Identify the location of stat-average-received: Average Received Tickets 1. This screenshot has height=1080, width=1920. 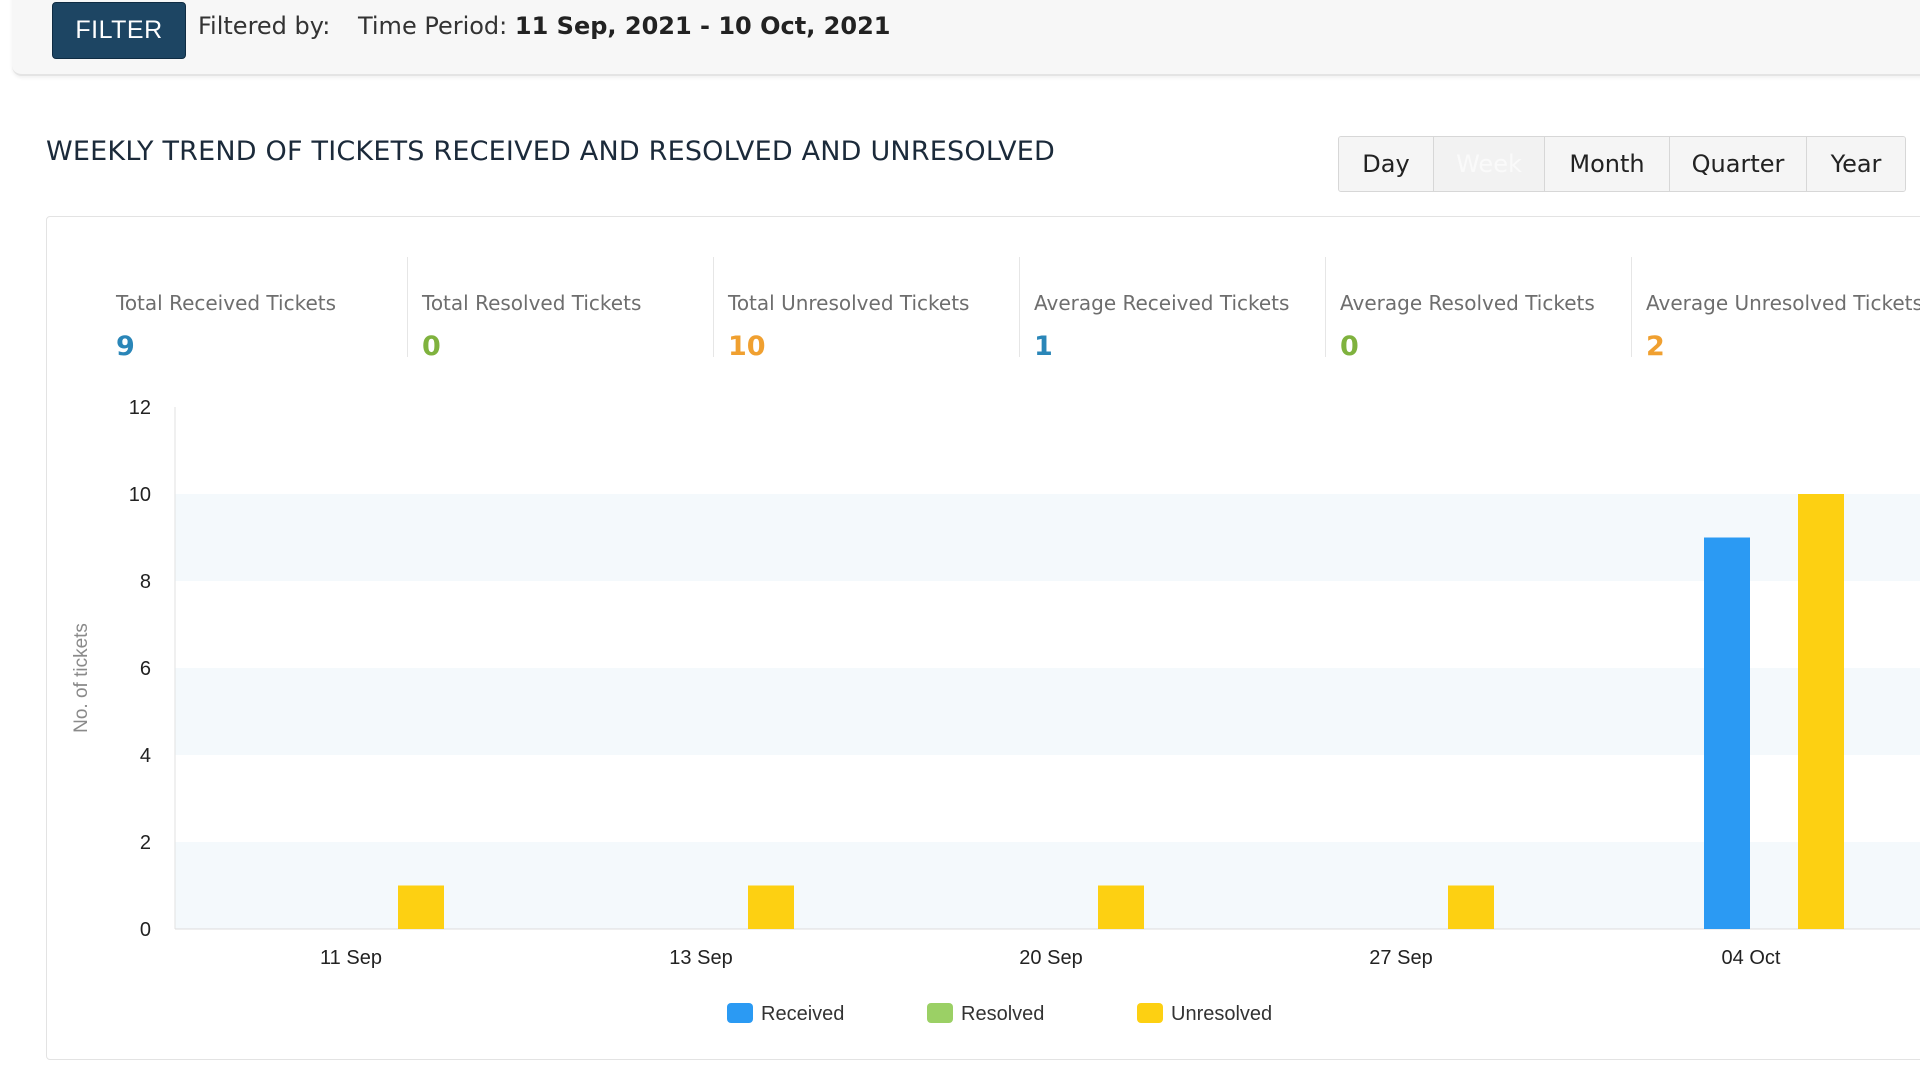
(1172, 309).